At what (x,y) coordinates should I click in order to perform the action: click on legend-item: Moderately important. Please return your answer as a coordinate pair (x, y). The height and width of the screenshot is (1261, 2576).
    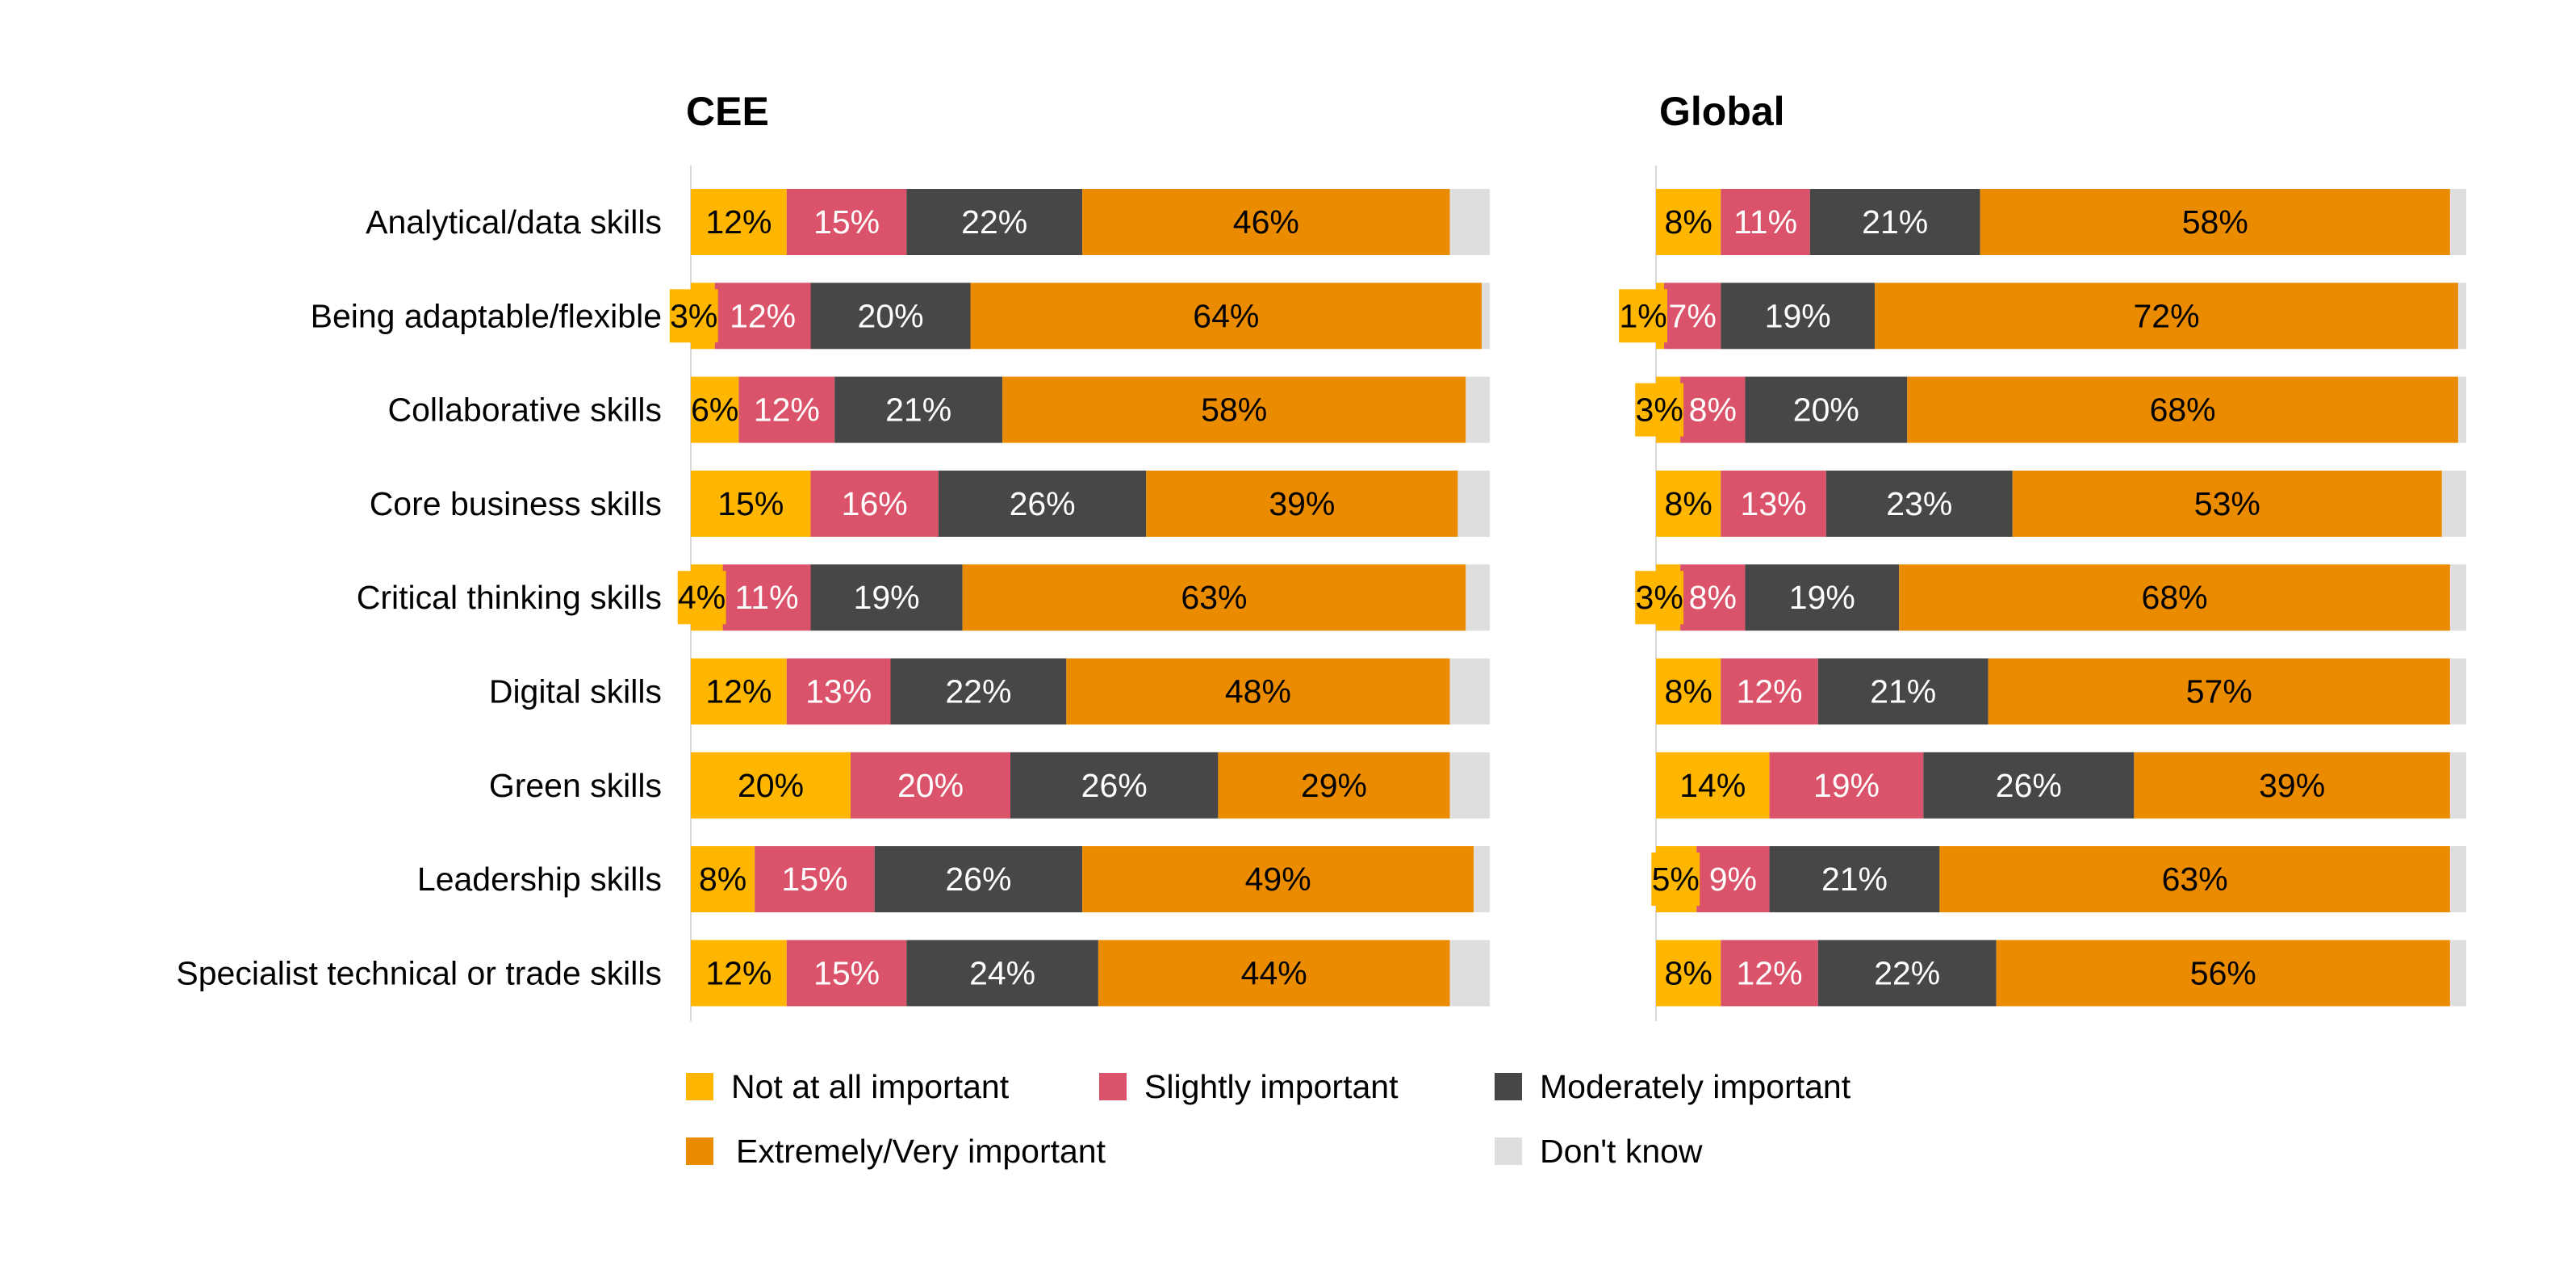
    Looking at the image, I should click on (1673, 1086).